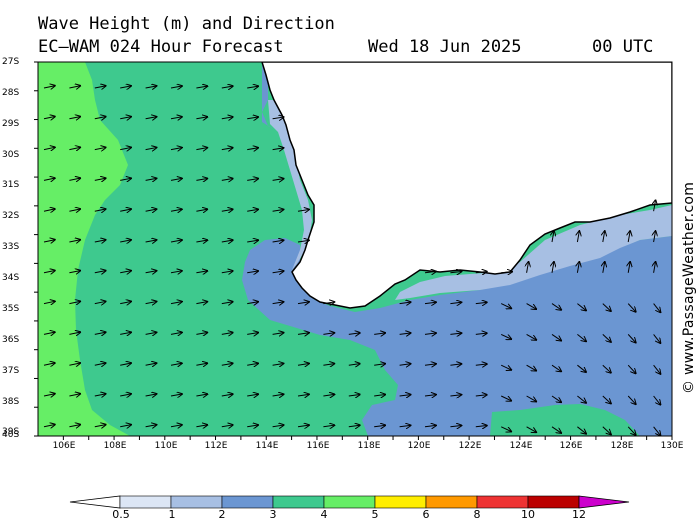  I want to click on lat-label: 33S, so click(11, 247).